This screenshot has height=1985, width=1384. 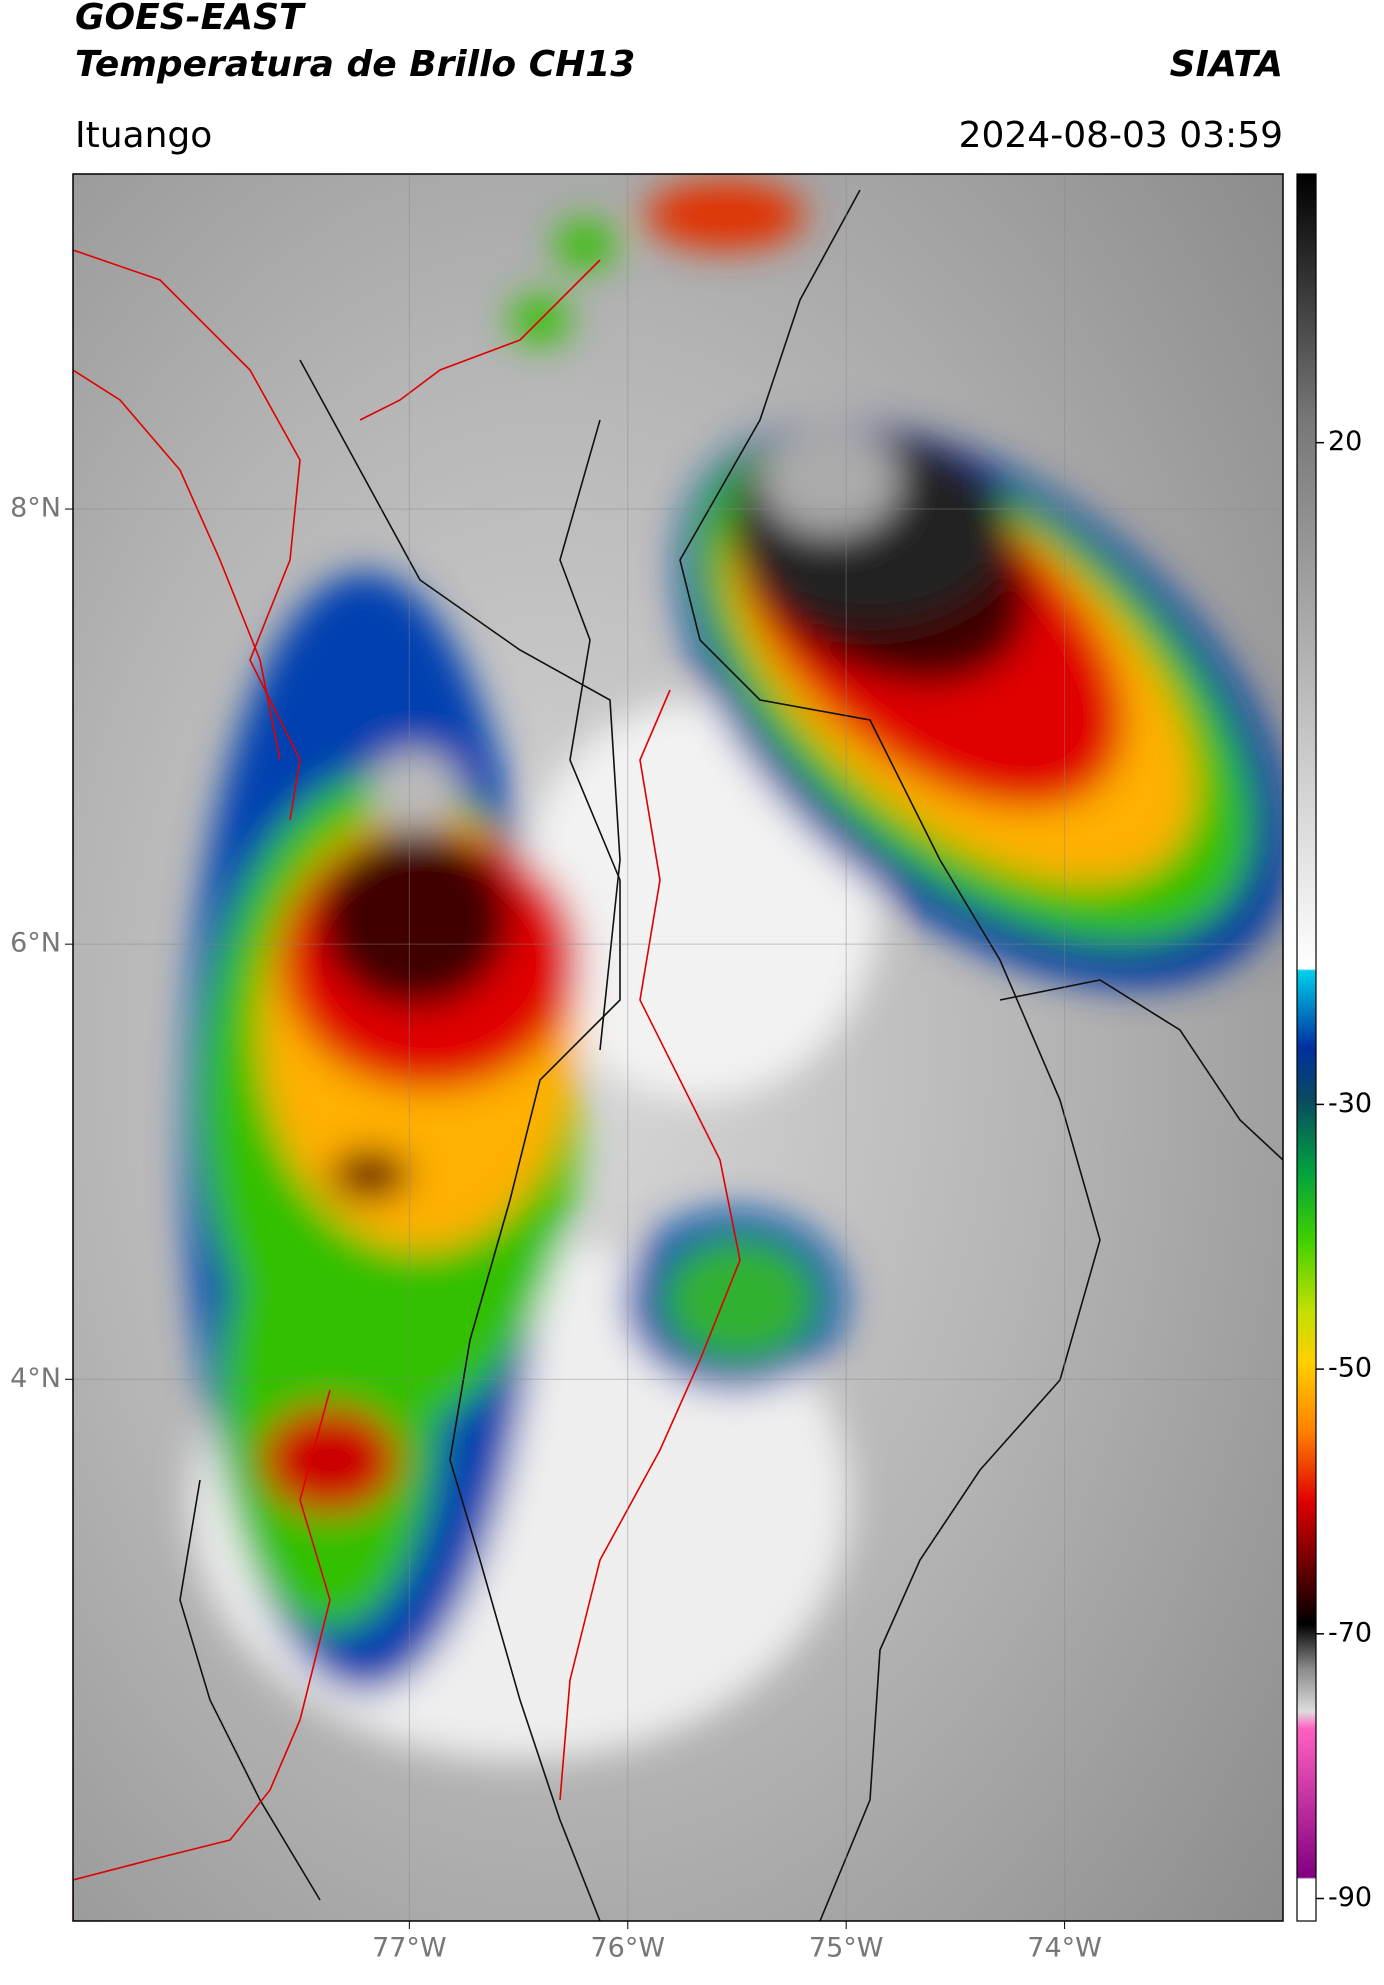 I want to click on colorbar, so click(x=1306, y=1047).